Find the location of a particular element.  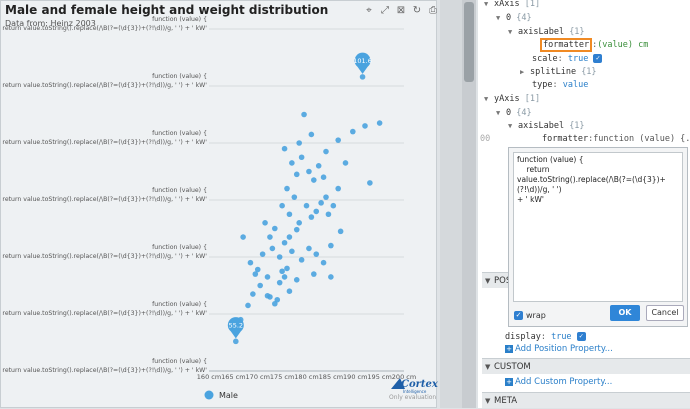

tree-node-xaxis: ▼ xAxis [1] is located at coordinates (512, 5).